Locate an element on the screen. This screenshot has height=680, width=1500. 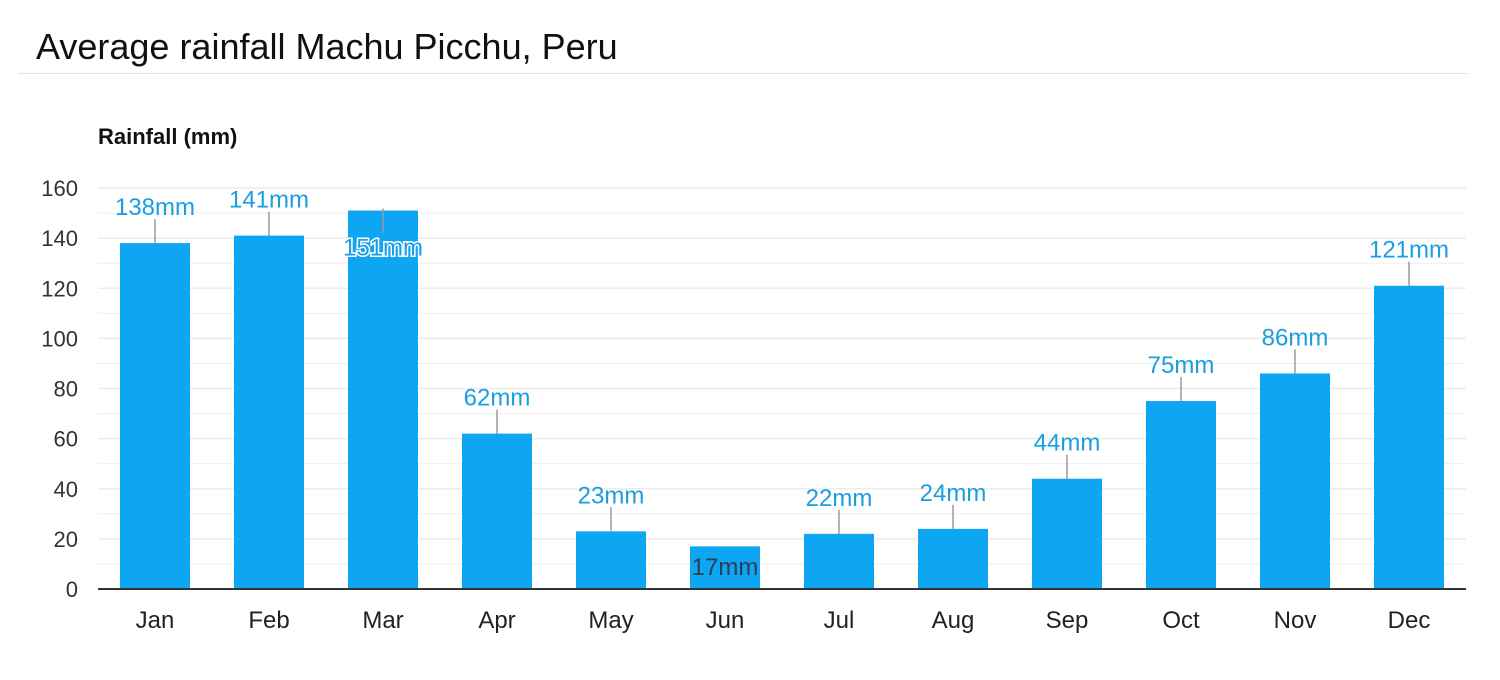
bar-jul is located at coordinates (839, 561).